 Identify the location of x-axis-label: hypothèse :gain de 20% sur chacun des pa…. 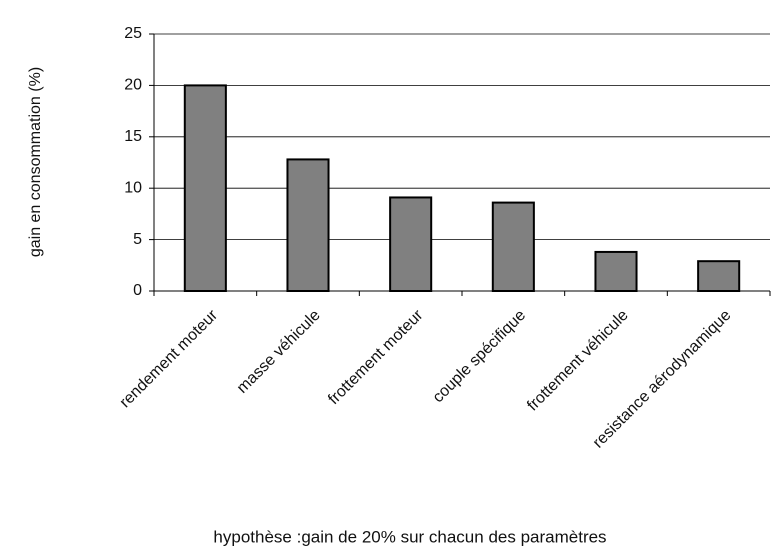
(409, 536).